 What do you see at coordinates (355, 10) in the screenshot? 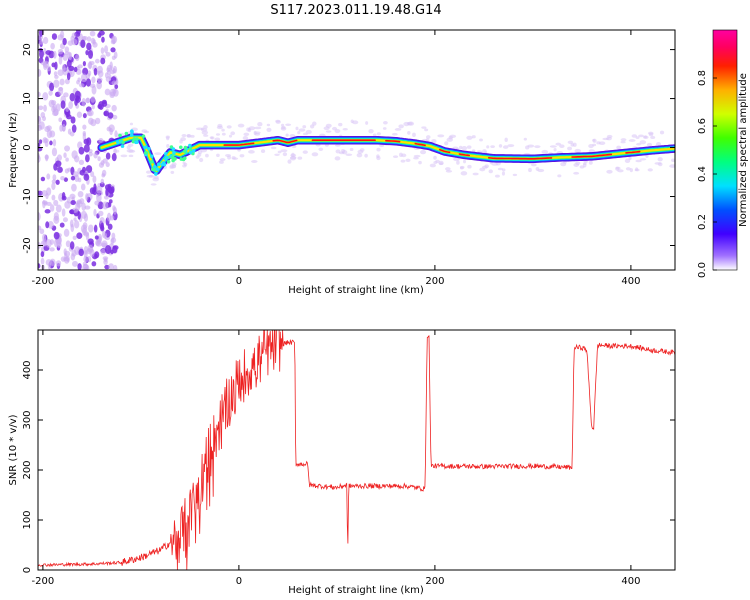
I see `figure-title: S117.2023.011.19.48.G14` at bounding box center [355, 10].